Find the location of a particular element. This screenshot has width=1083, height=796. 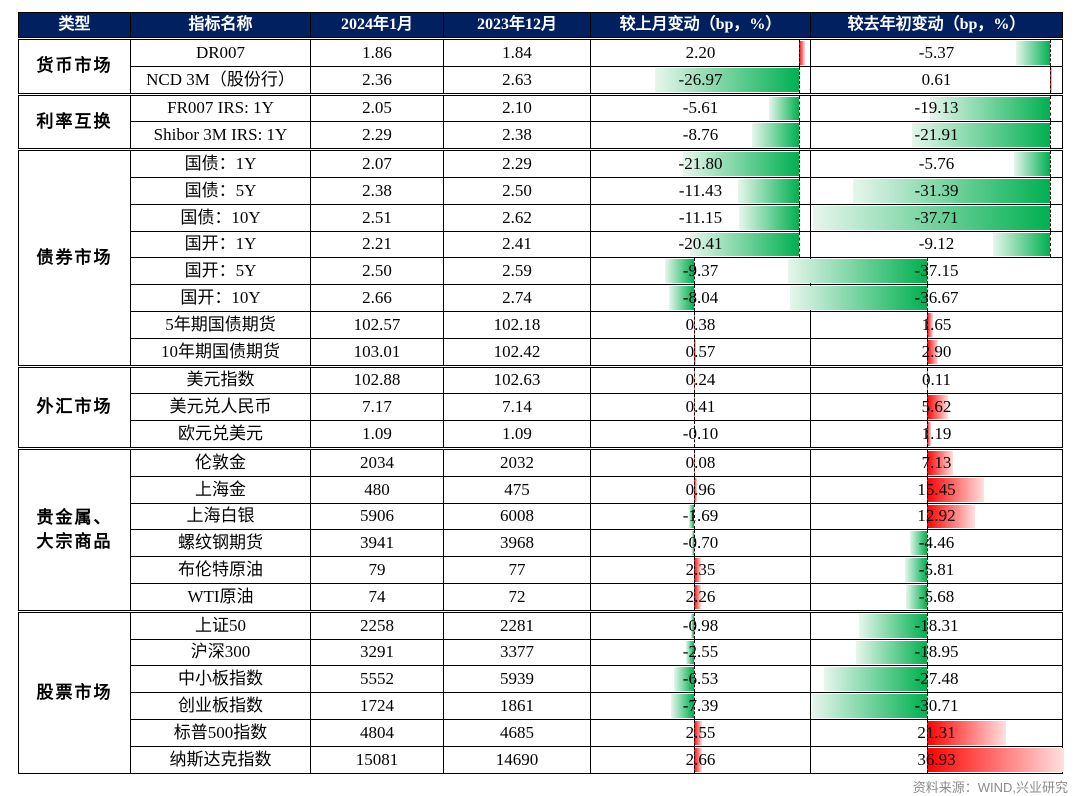

header-indicator: 指标名称 is located at coordinates (221, 26).